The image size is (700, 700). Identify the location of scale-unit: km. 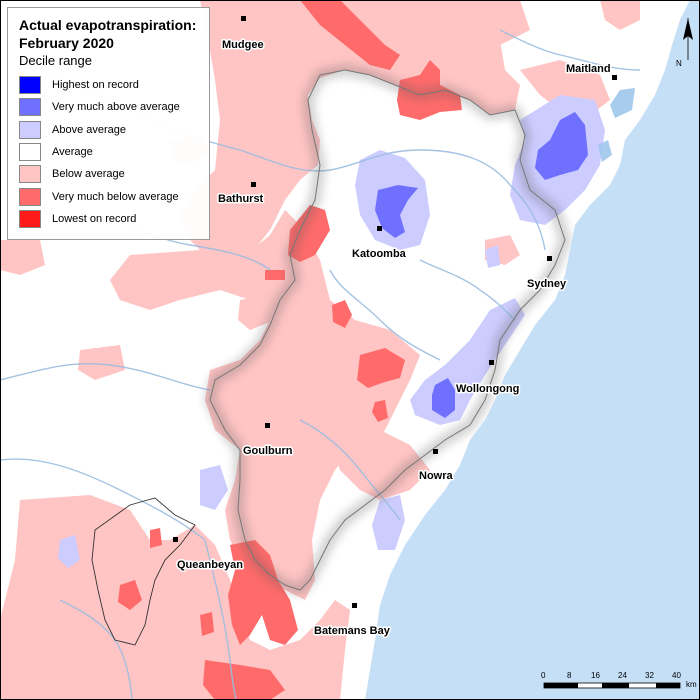
(691, 684).